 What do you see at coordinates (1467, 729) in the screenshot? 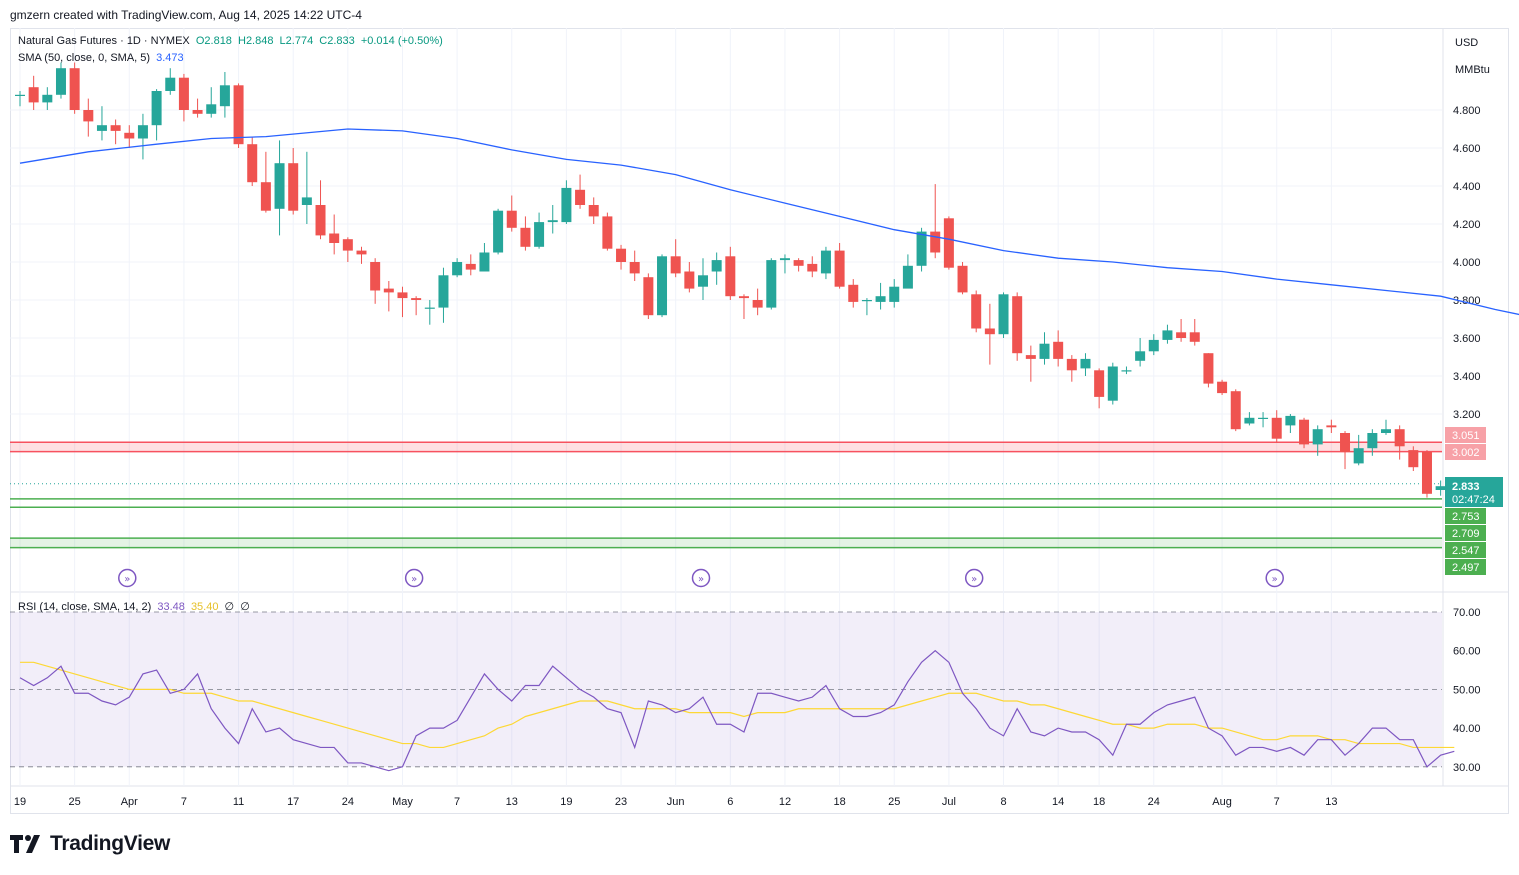
I see `rsi-tick-label: 40.00` at bounding box center [1467, 729].